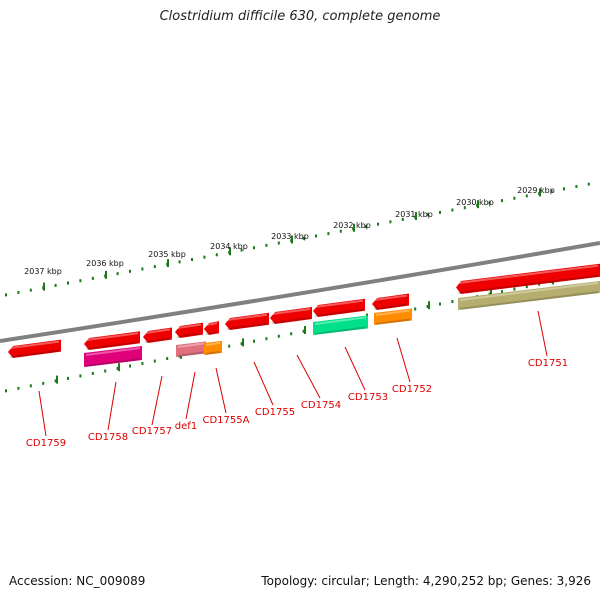 The height and width of the screenshot is (600, 600). I want to click on gene-cd1757, so click(157, 335).